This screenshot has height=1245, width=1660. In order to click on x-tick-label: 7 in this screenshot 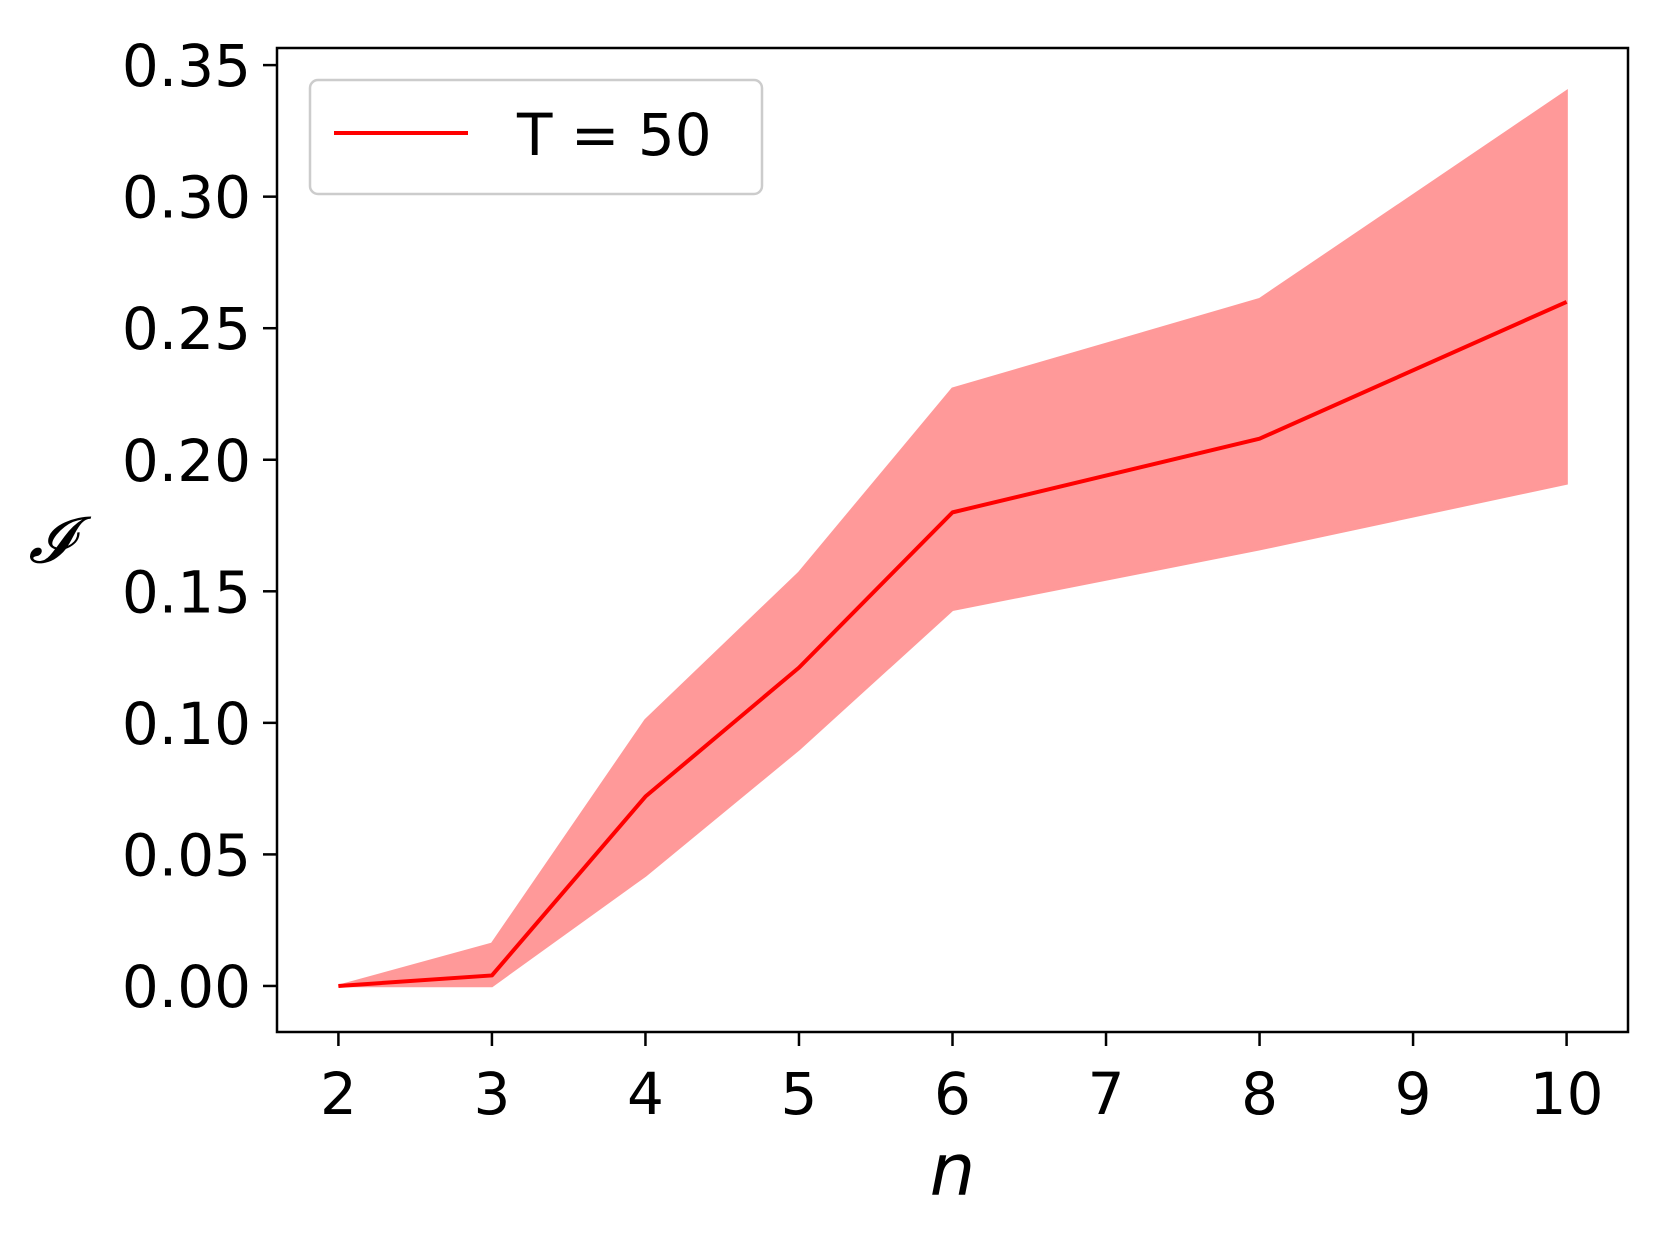, I will do `click(1106, 1094)`.